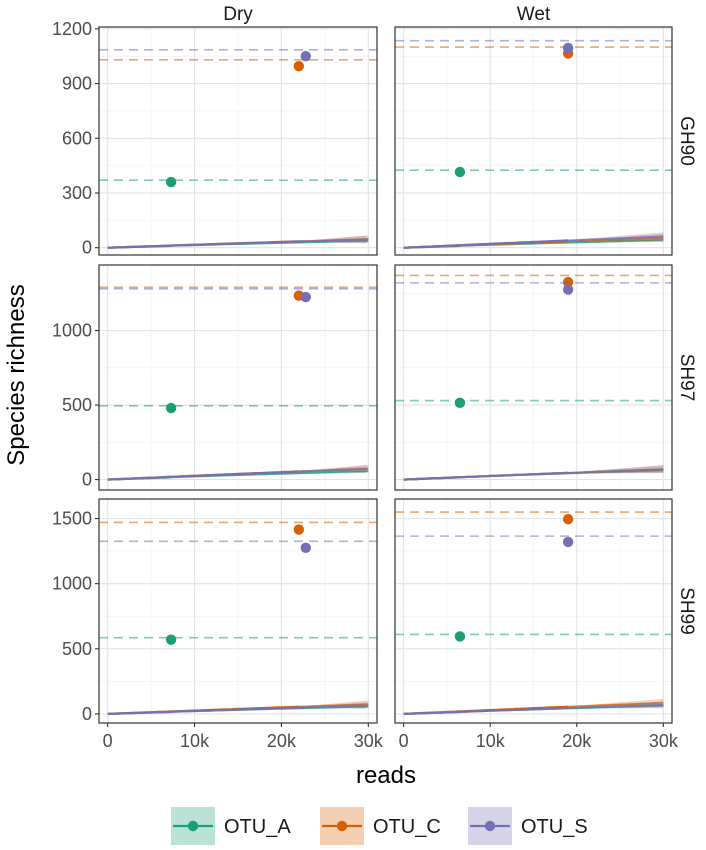 This screenshot has height=850, width=706. I want to click on panel-sh99-wet, so click(533, 611).